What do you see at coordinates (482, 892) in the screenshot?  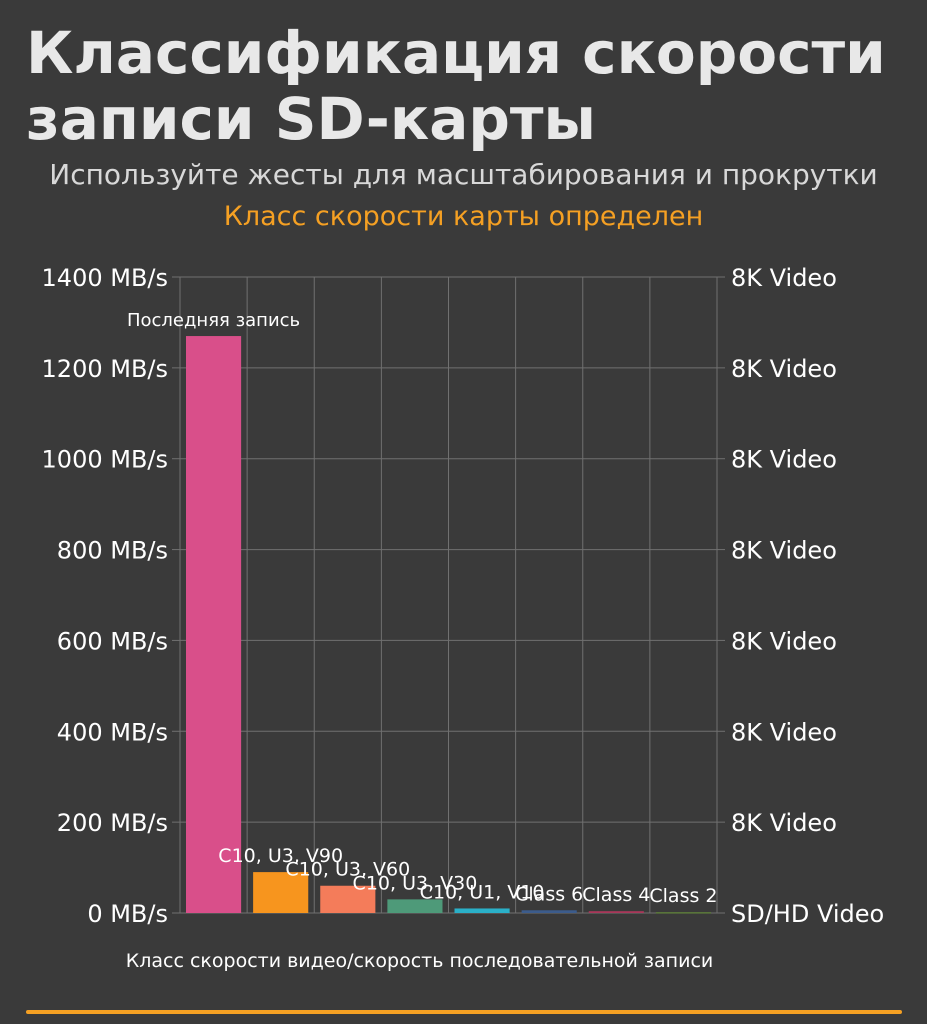 I see `bar-label: C10, U1, V10` at bounding box center [482, 892].